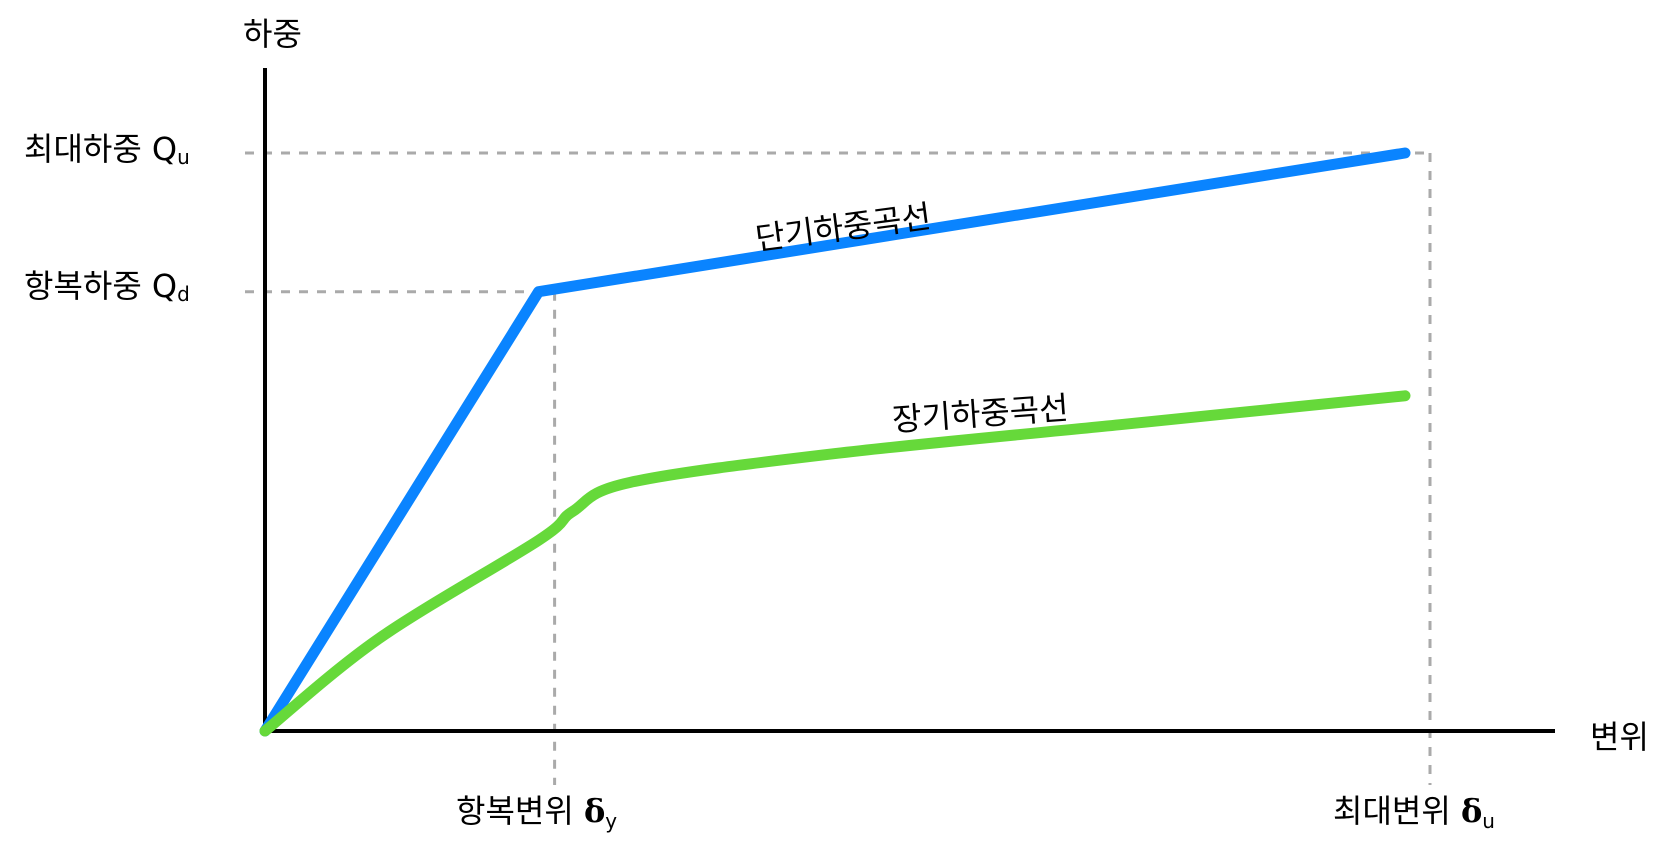  Describe the element at coordinates (107, 149) in the screenshot. I see `max-load-label: 최대하중 Qu` at that location.